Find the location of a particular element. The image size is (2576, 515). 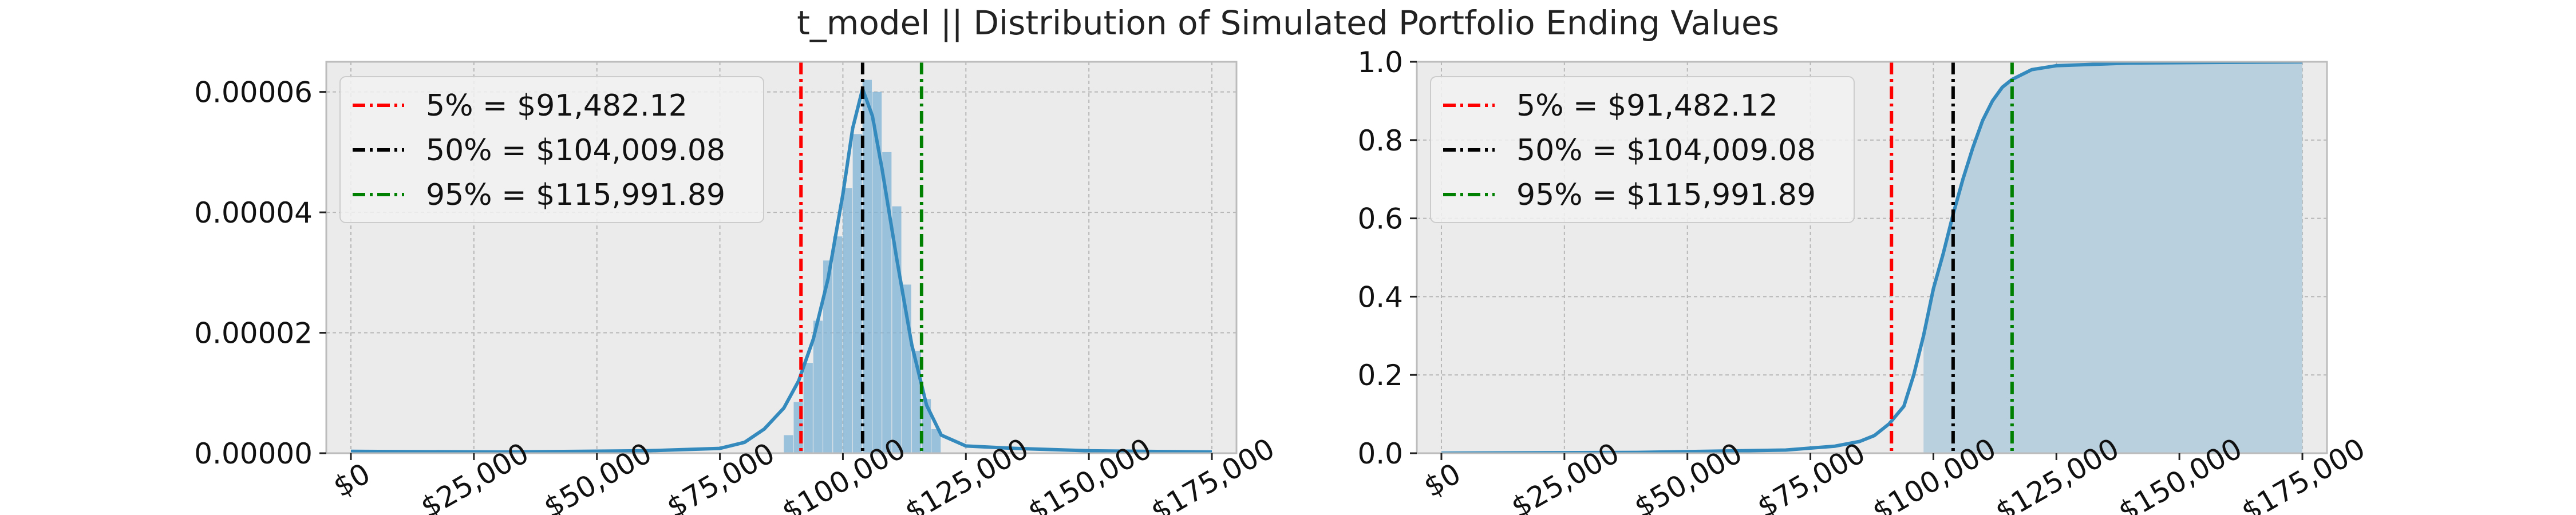

cdf-y-tick-label: 1.0 is located at coordinates (1380, 62).